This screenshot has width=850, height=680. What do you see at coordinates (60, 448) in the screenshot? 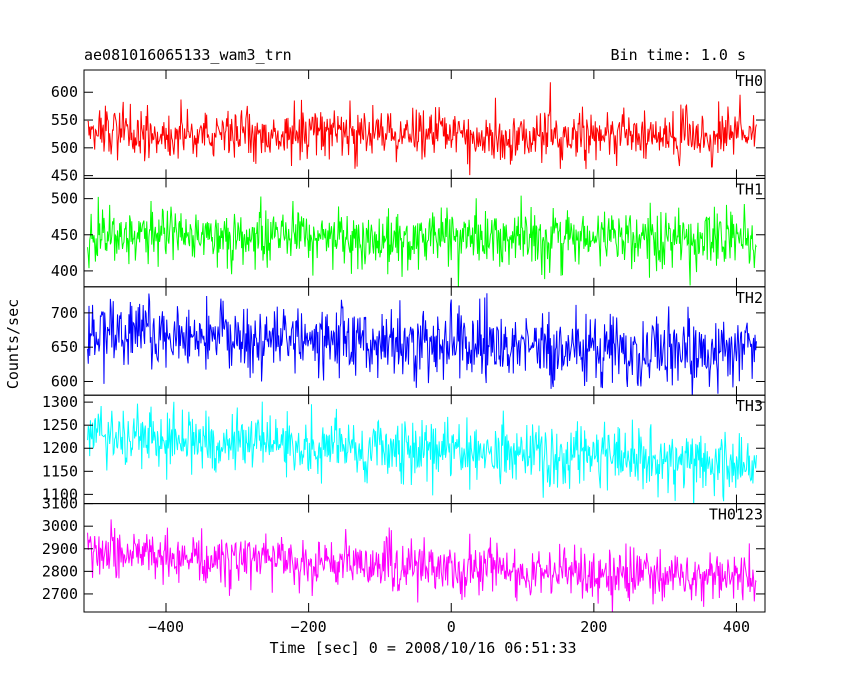
I see `y-tick-label: 1200` at bounding box center [60, 448].